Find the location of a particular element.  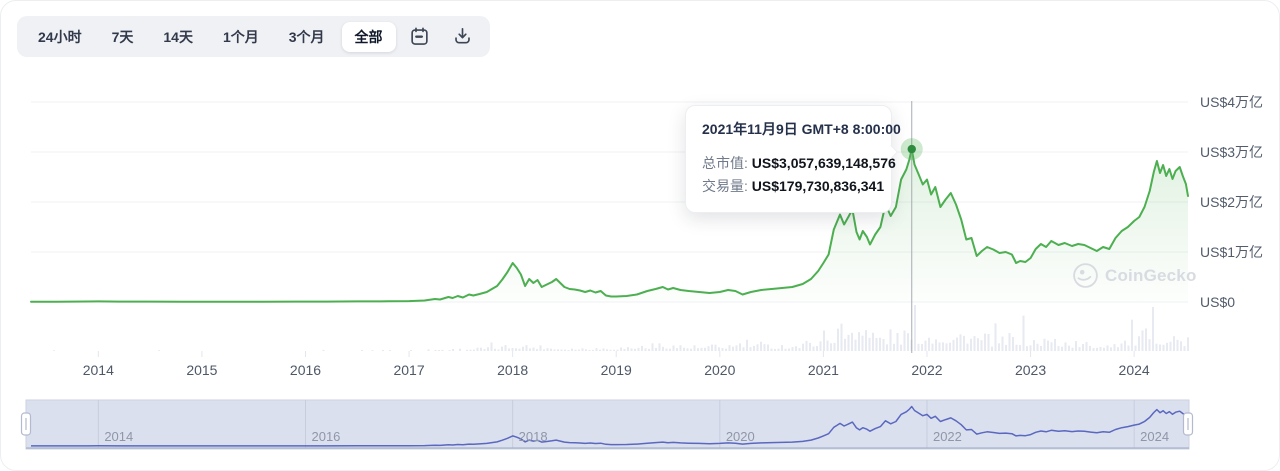

calendar-icon is located at coordinates (419, 36).